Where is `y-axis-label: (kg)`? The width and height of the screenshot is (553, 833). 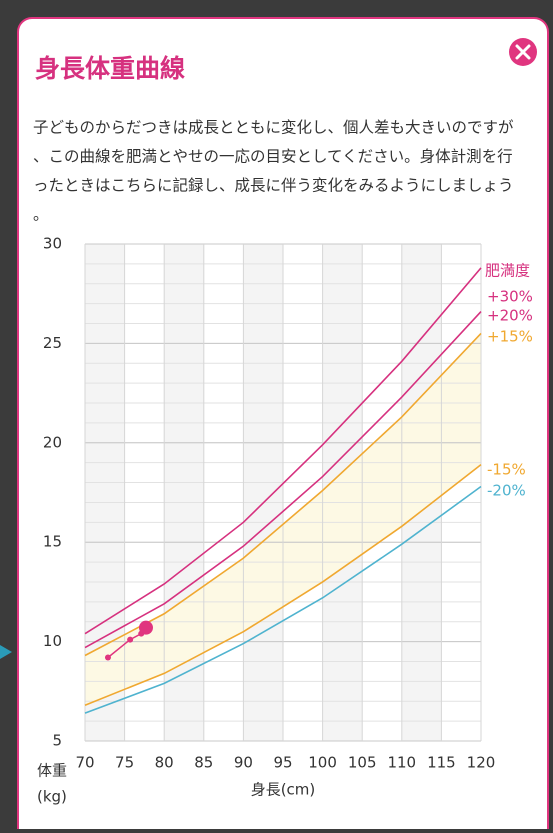
y-axis-label: (kg) is located at coordinates (52, 797).